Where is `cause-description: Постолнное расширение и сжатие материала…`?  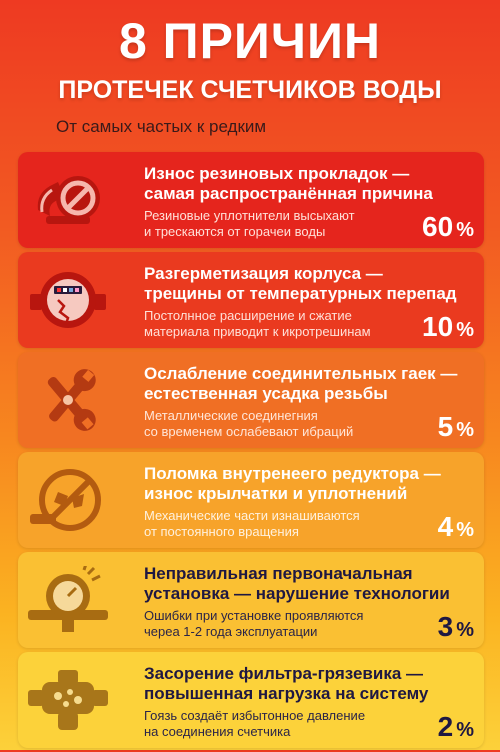
cause-description: Постолнное расширение и сжатие материала… is located at coordinates (269, 324).